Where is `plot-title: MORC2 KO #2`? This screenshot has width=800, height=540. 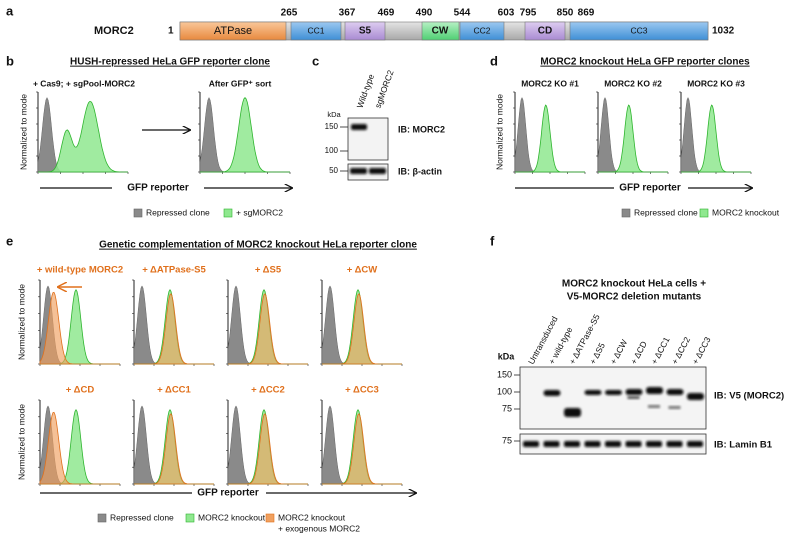 plot-title: MORC2 KO #2 is located at coordinates (633, 83).